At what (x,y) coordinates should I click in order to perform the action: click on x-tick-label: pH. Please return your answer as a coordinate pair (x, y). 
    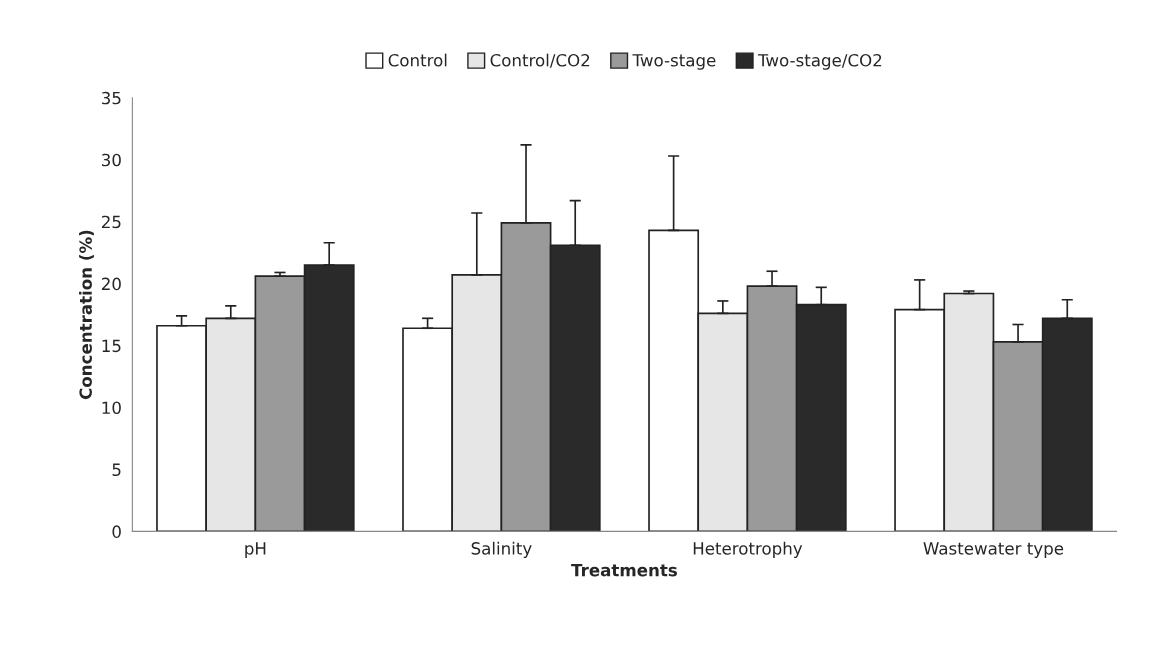
    Looking at the image, I should click on (255, 550).